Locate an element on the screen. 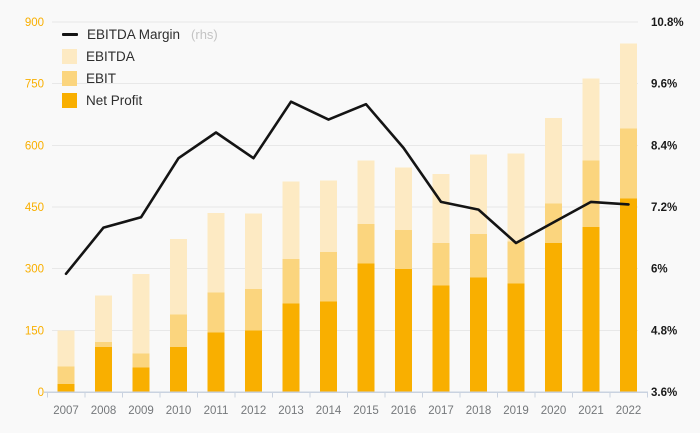 The image size is (700, 433). x-axis-label-2018: 2018 is located at coordinates (479, 411).